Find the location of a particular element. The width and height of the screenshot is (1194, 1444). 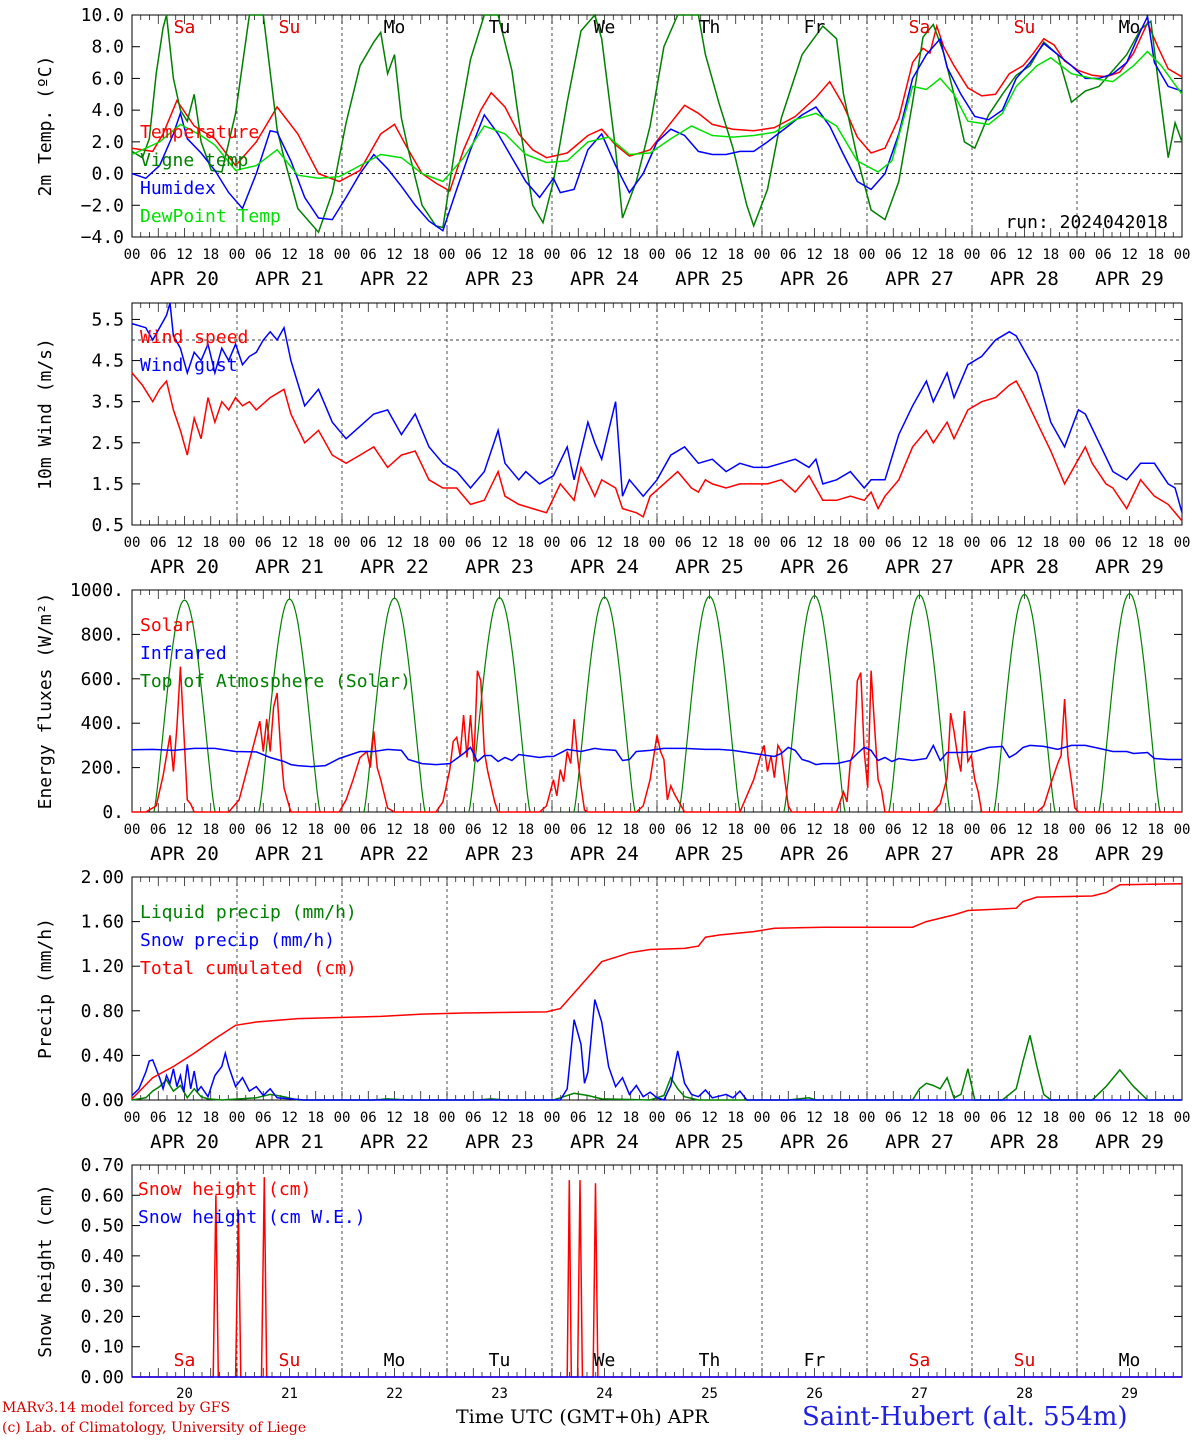

x-date-label: APR 25 is located at coordinates (709, 567).